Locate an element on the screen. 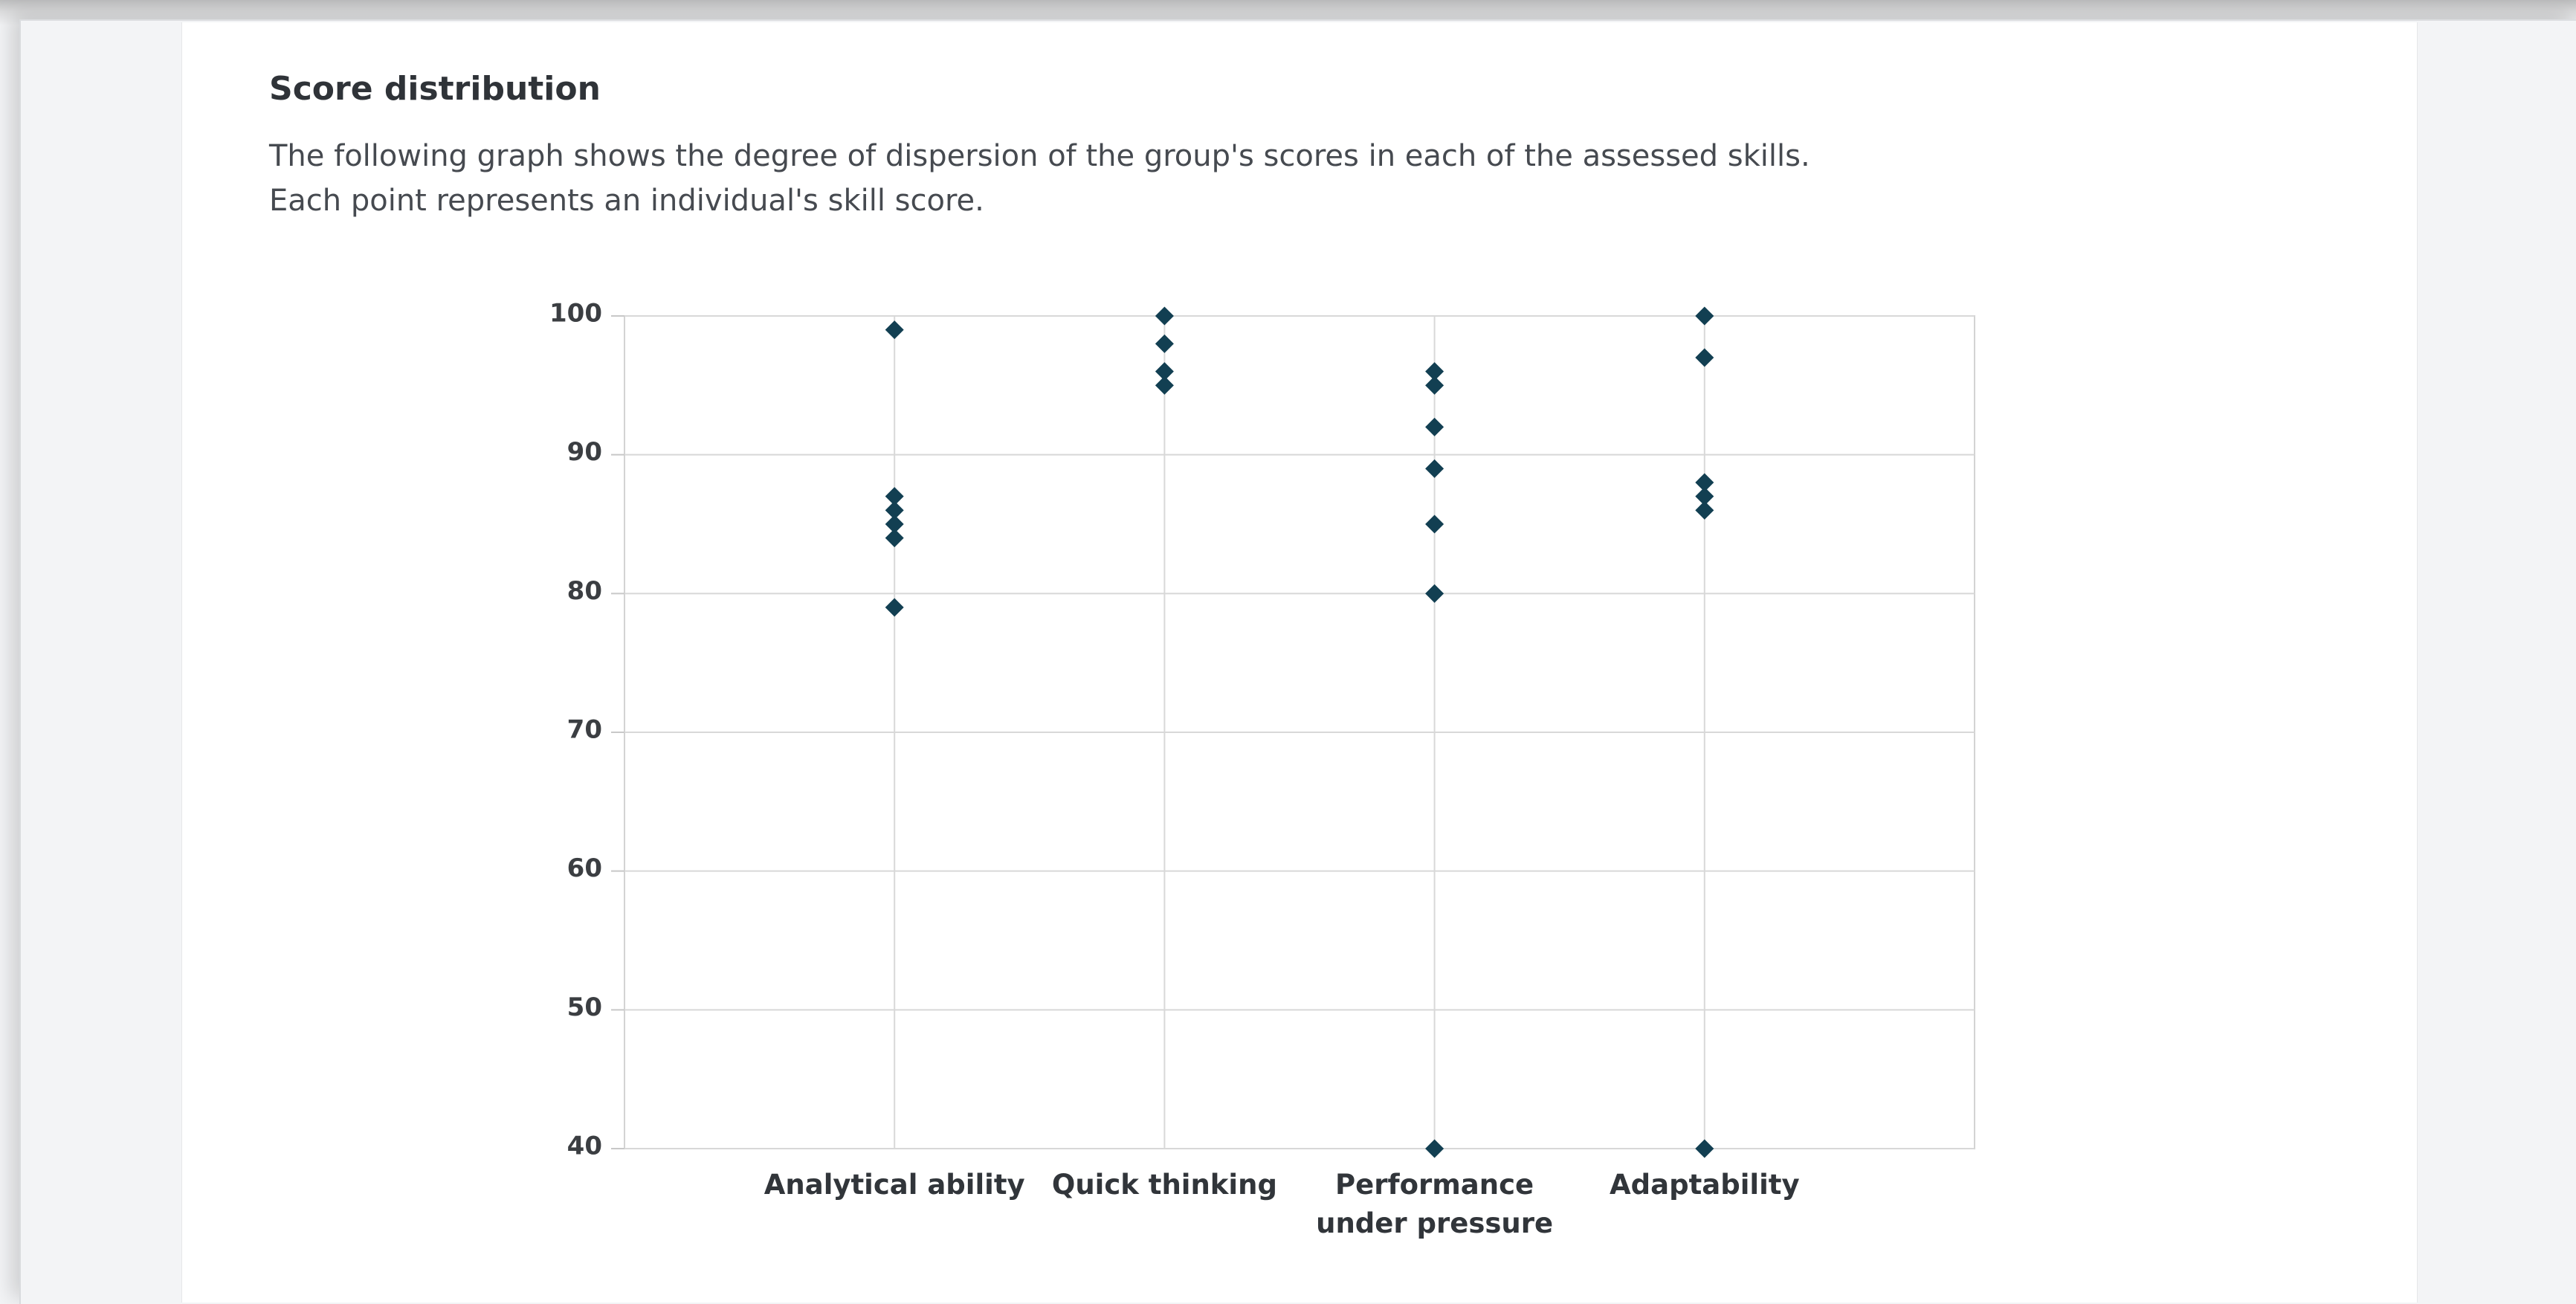  y-tick-label: 80 is located at coordinates (584, 591).